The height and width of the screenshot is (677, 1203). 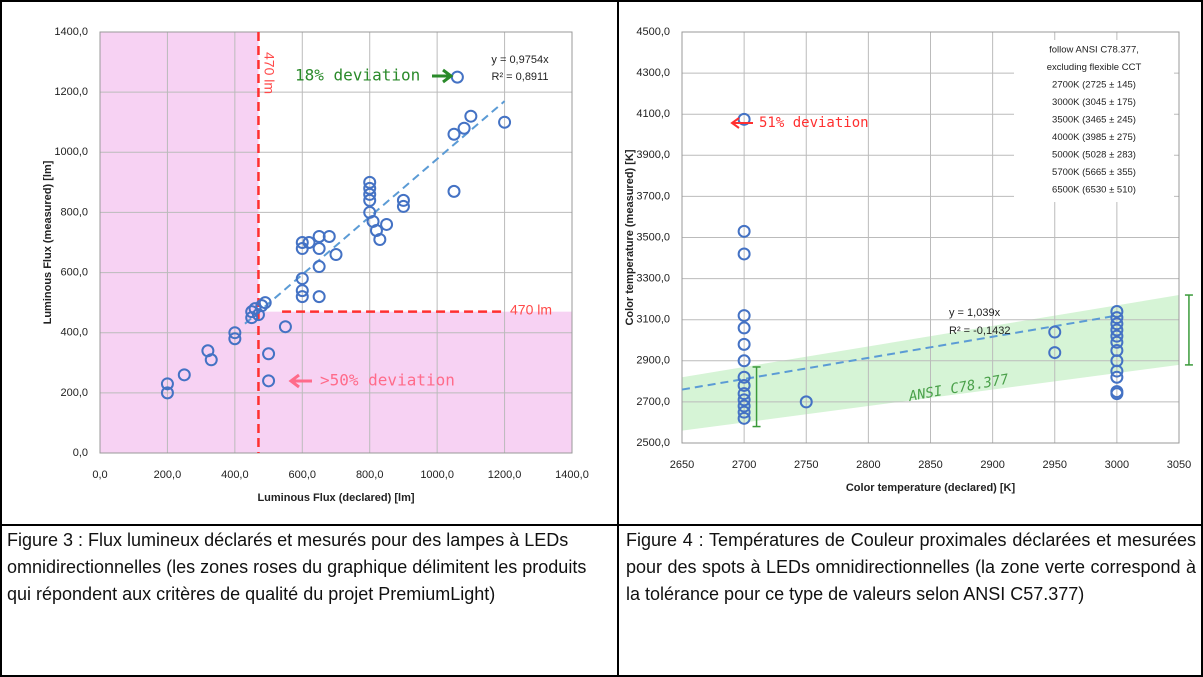 I want to click on annotation: >50% deviation, so click(x=387, y=380).